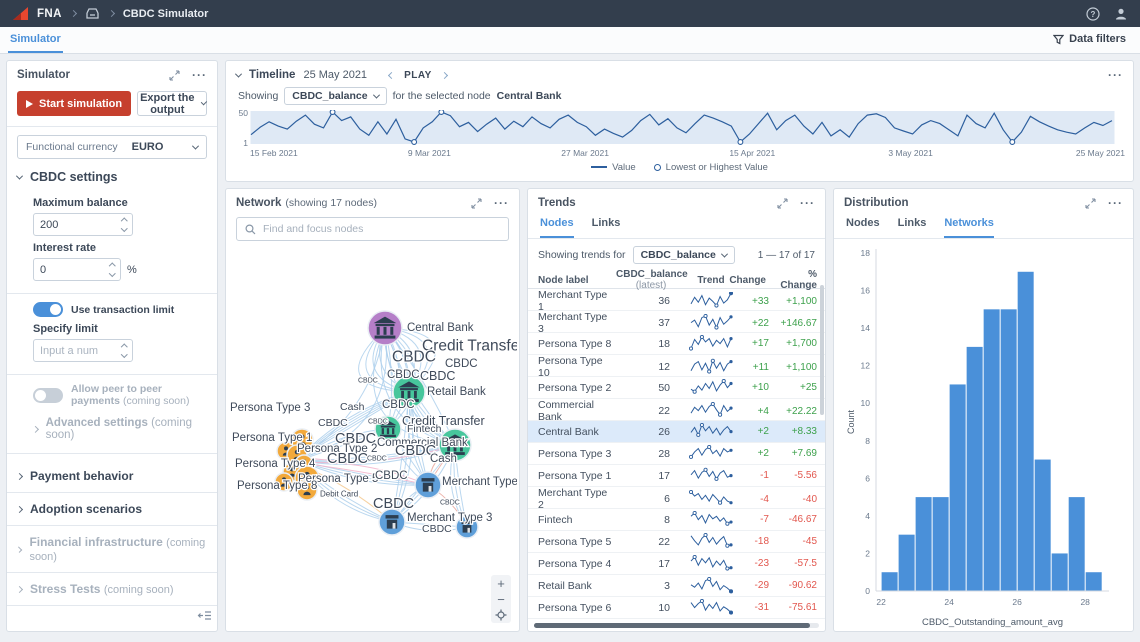 This screenshot has width=1140, height=642. I want to click on table-row: Persona Type 3 28 +2 +7.69, so click(676, 454).